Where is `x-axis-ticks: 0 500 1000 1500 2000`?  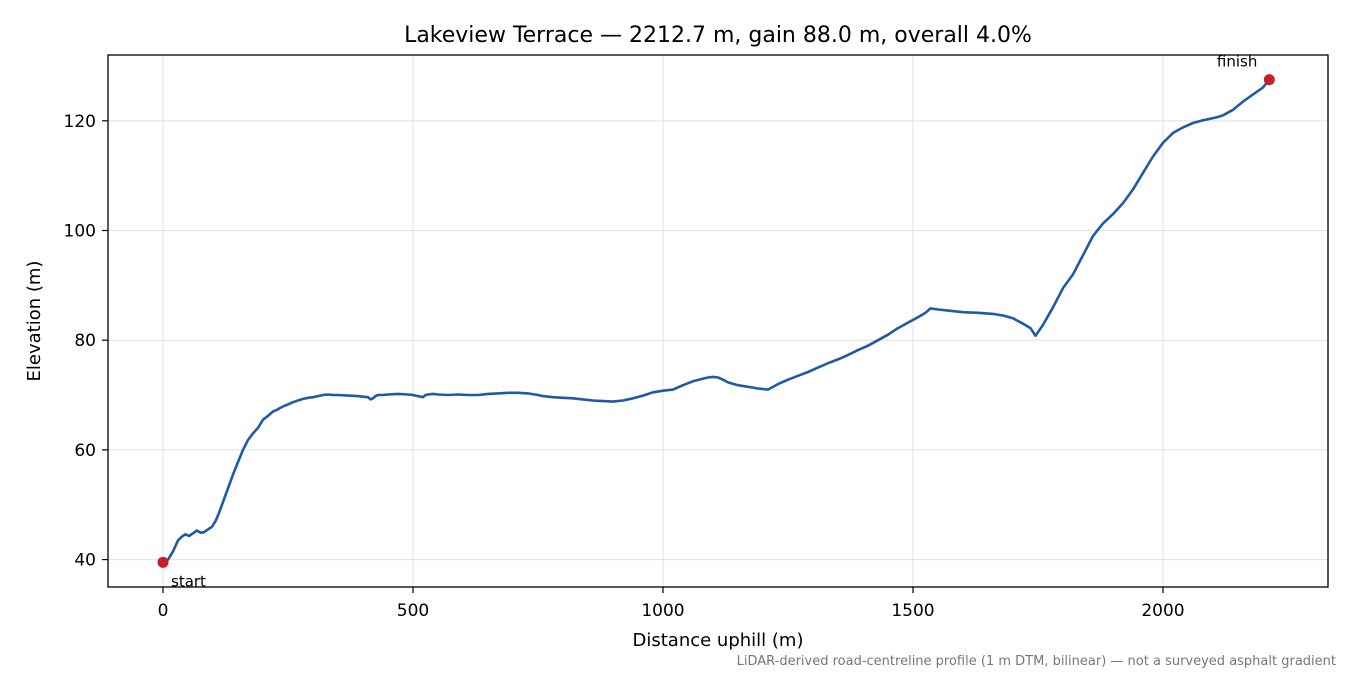 x-axis-ticks: 0 500 1000 1500 2000 is located at coordinates (671, 604).